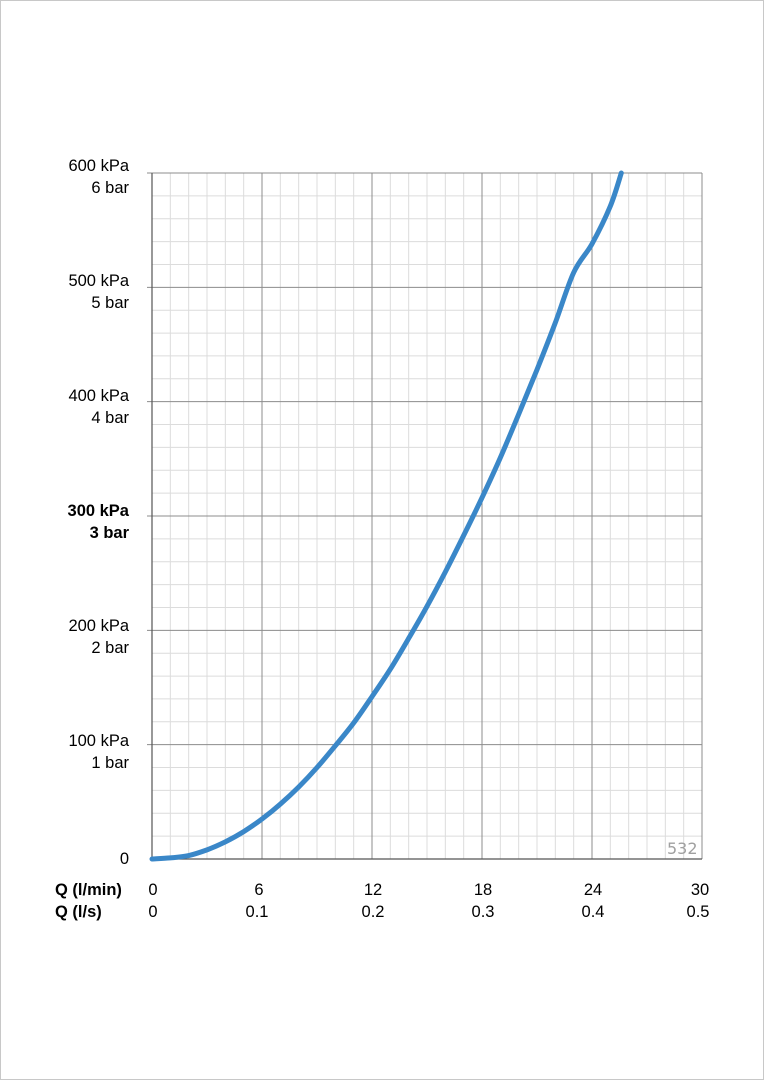  What do you see at coordinates (110, 648) in the screenshot?
I see `y-tick-label-2bar: 2 bar` at bounding box center [110, 648].